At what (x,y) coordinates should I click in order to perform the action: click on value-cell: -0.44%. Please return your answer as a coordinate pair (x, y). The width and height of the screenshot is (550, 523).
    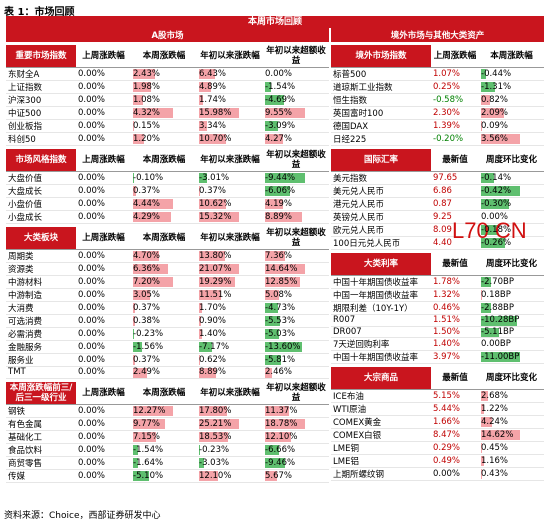
    Looking at the image, I should click on (512, 74).